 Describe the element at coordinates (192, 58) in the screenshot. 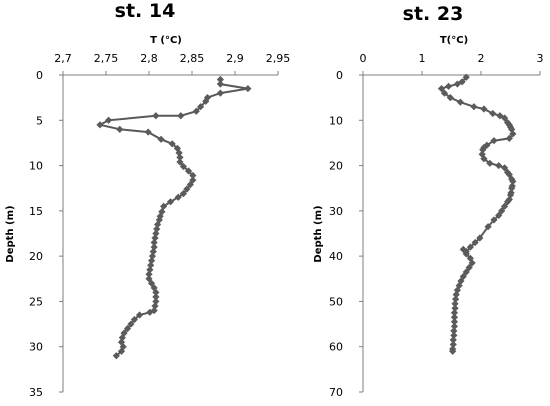

I see `chart-1-x-tick-label: 2,85` at that location.